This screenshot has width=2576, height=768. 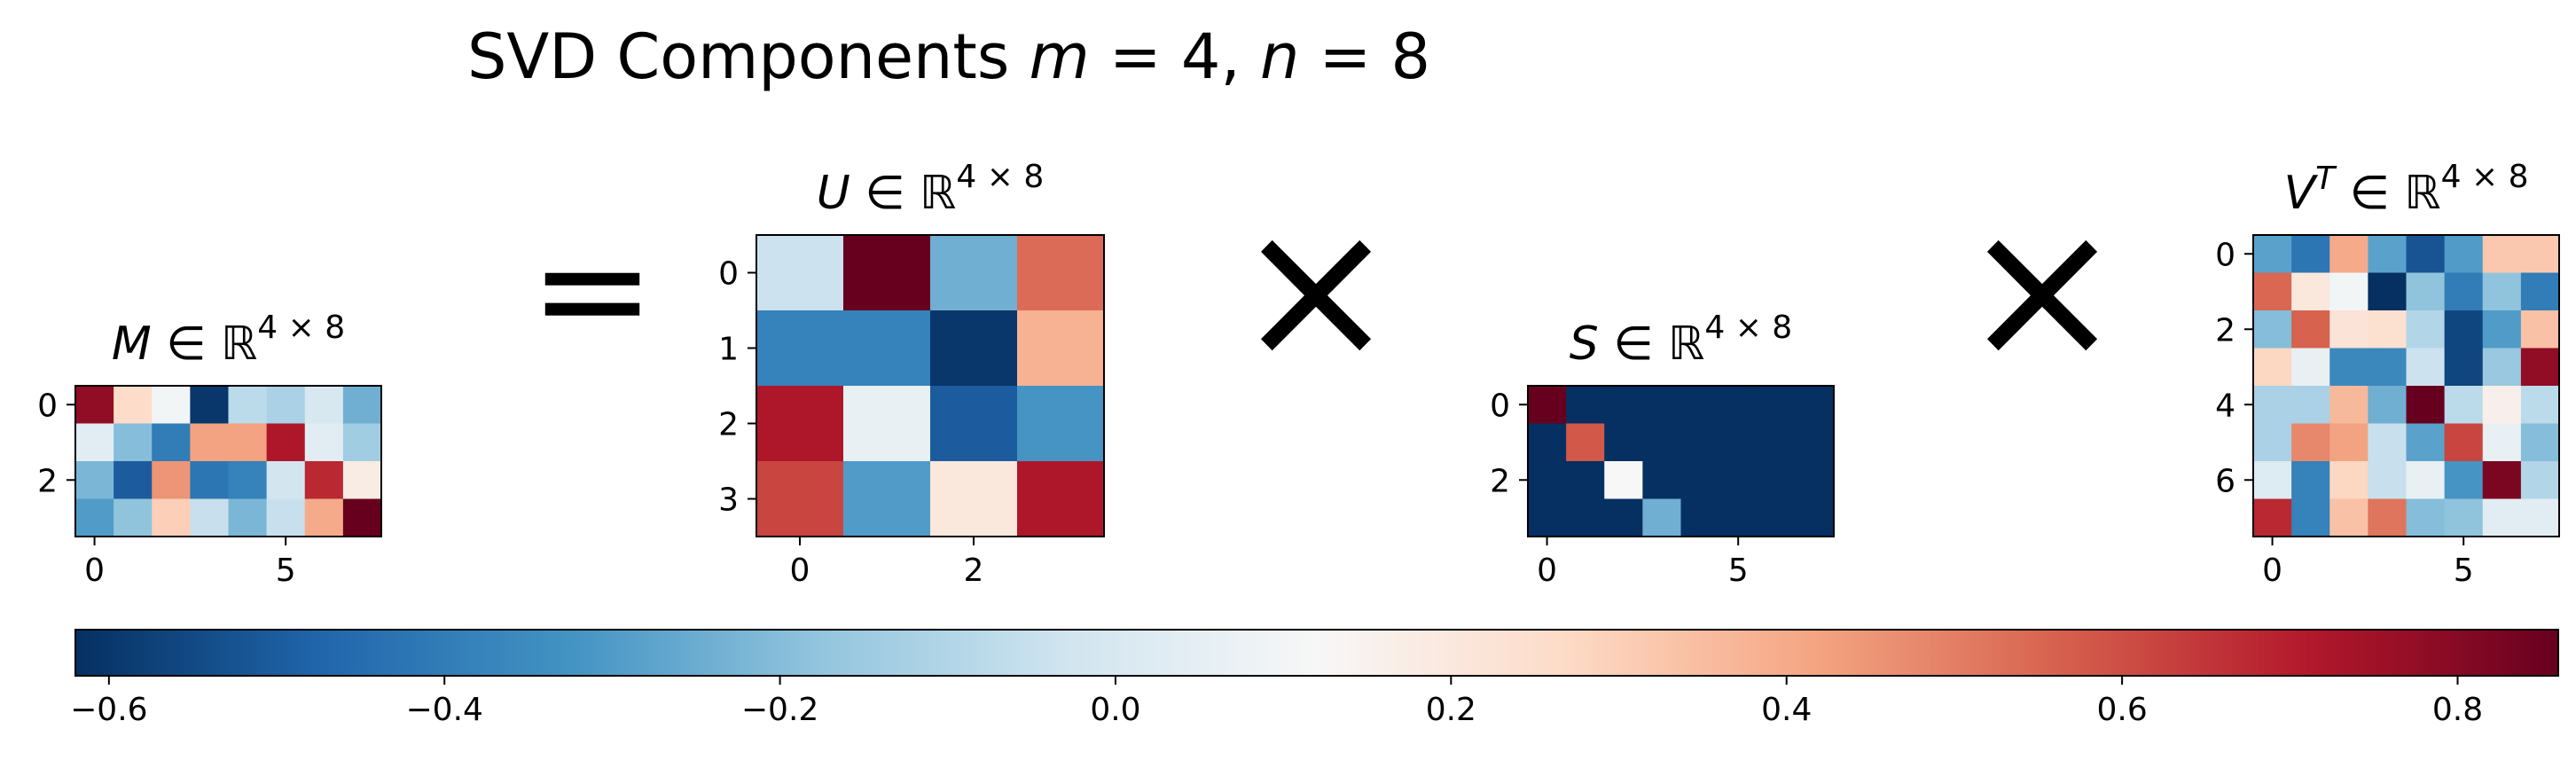 I want to click on panel-m: 0 5 0 2 M ∈ ℝ4 × 8, so click(x=209, y=450).